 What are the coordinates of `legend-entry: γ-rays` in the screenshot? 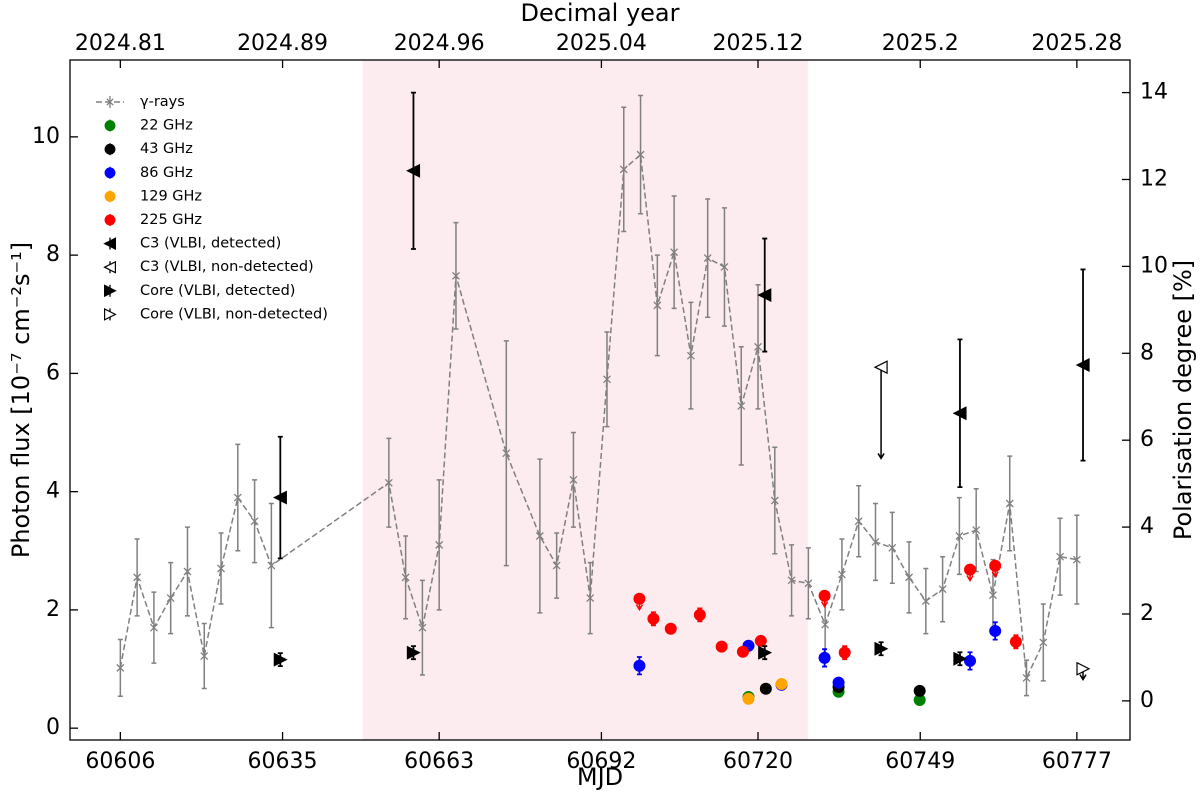 It's located at (140, 102).